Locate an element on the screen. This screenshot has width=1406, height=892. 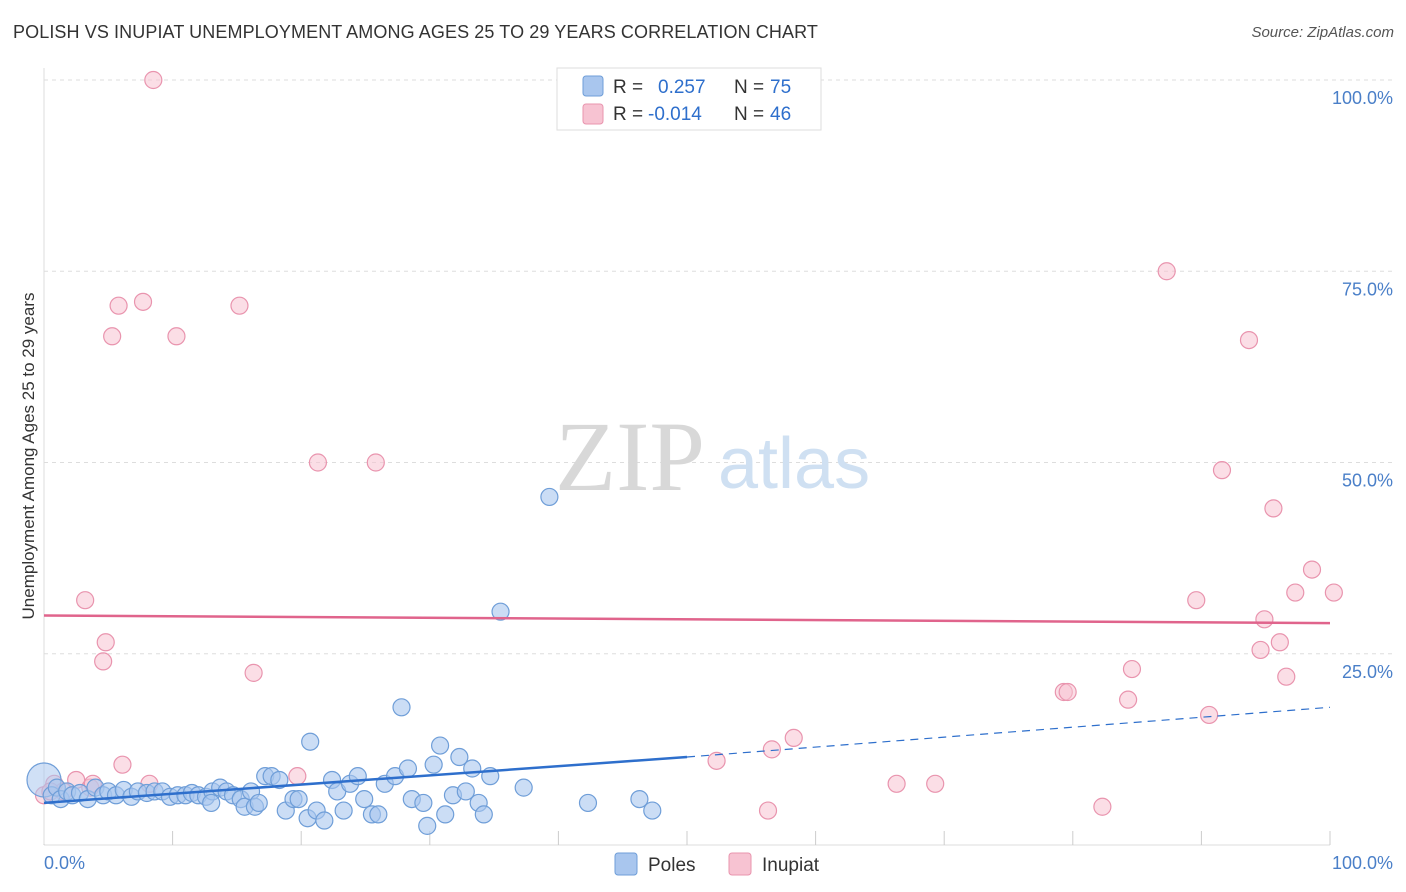
poles-r-label: R = is located at coordinates (628, 87).